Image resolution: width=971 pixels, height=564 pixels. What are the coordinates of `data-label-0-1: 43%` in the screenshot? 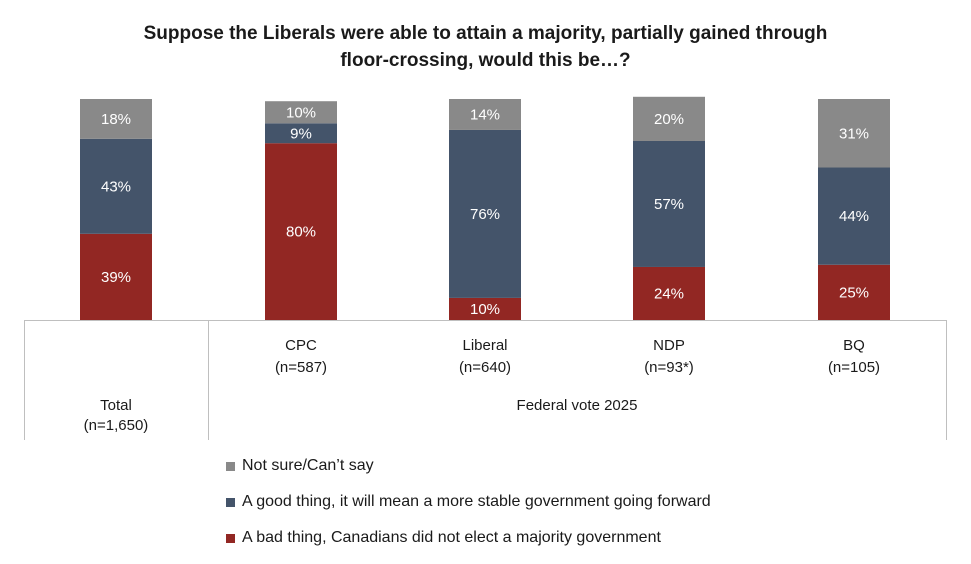 It's located at (116, 186).